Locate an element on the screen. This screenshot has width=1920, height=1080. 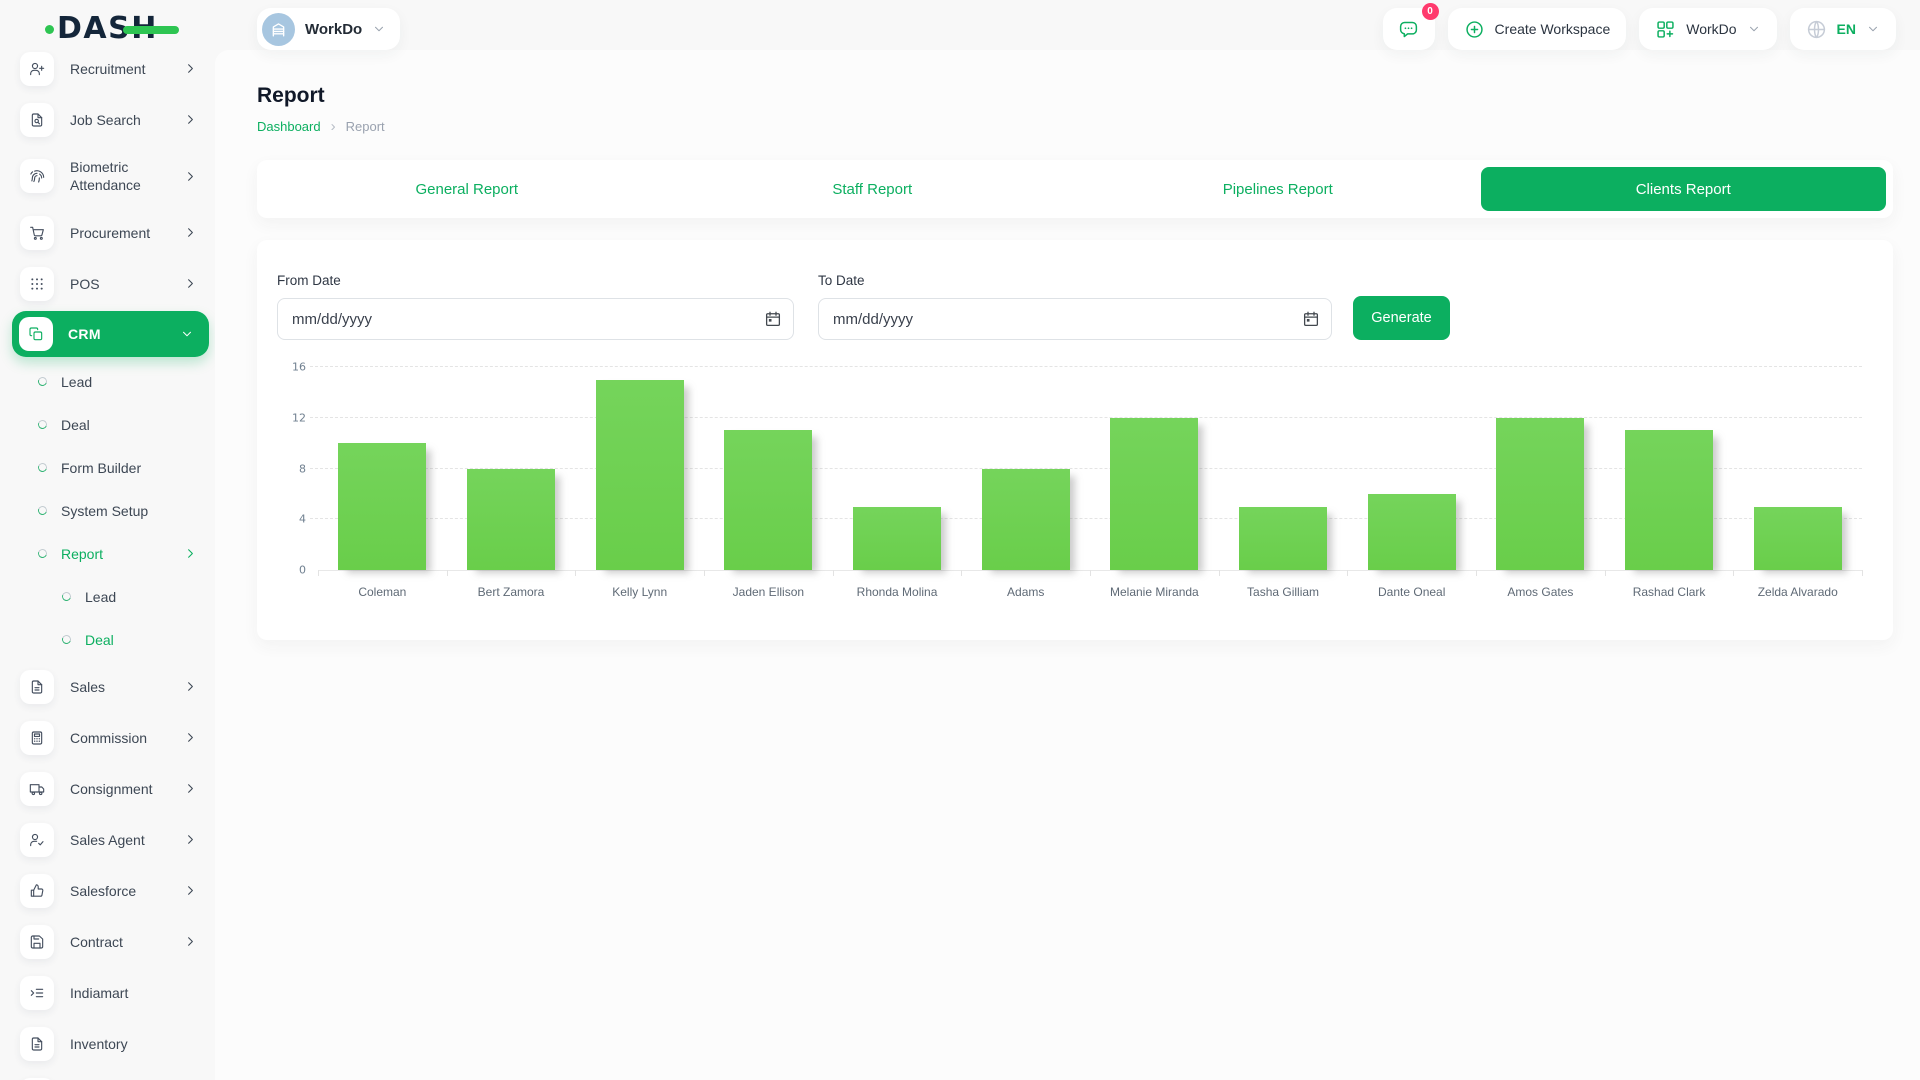
sidebar-item-label: Sales is located at coordinates (88, 686).